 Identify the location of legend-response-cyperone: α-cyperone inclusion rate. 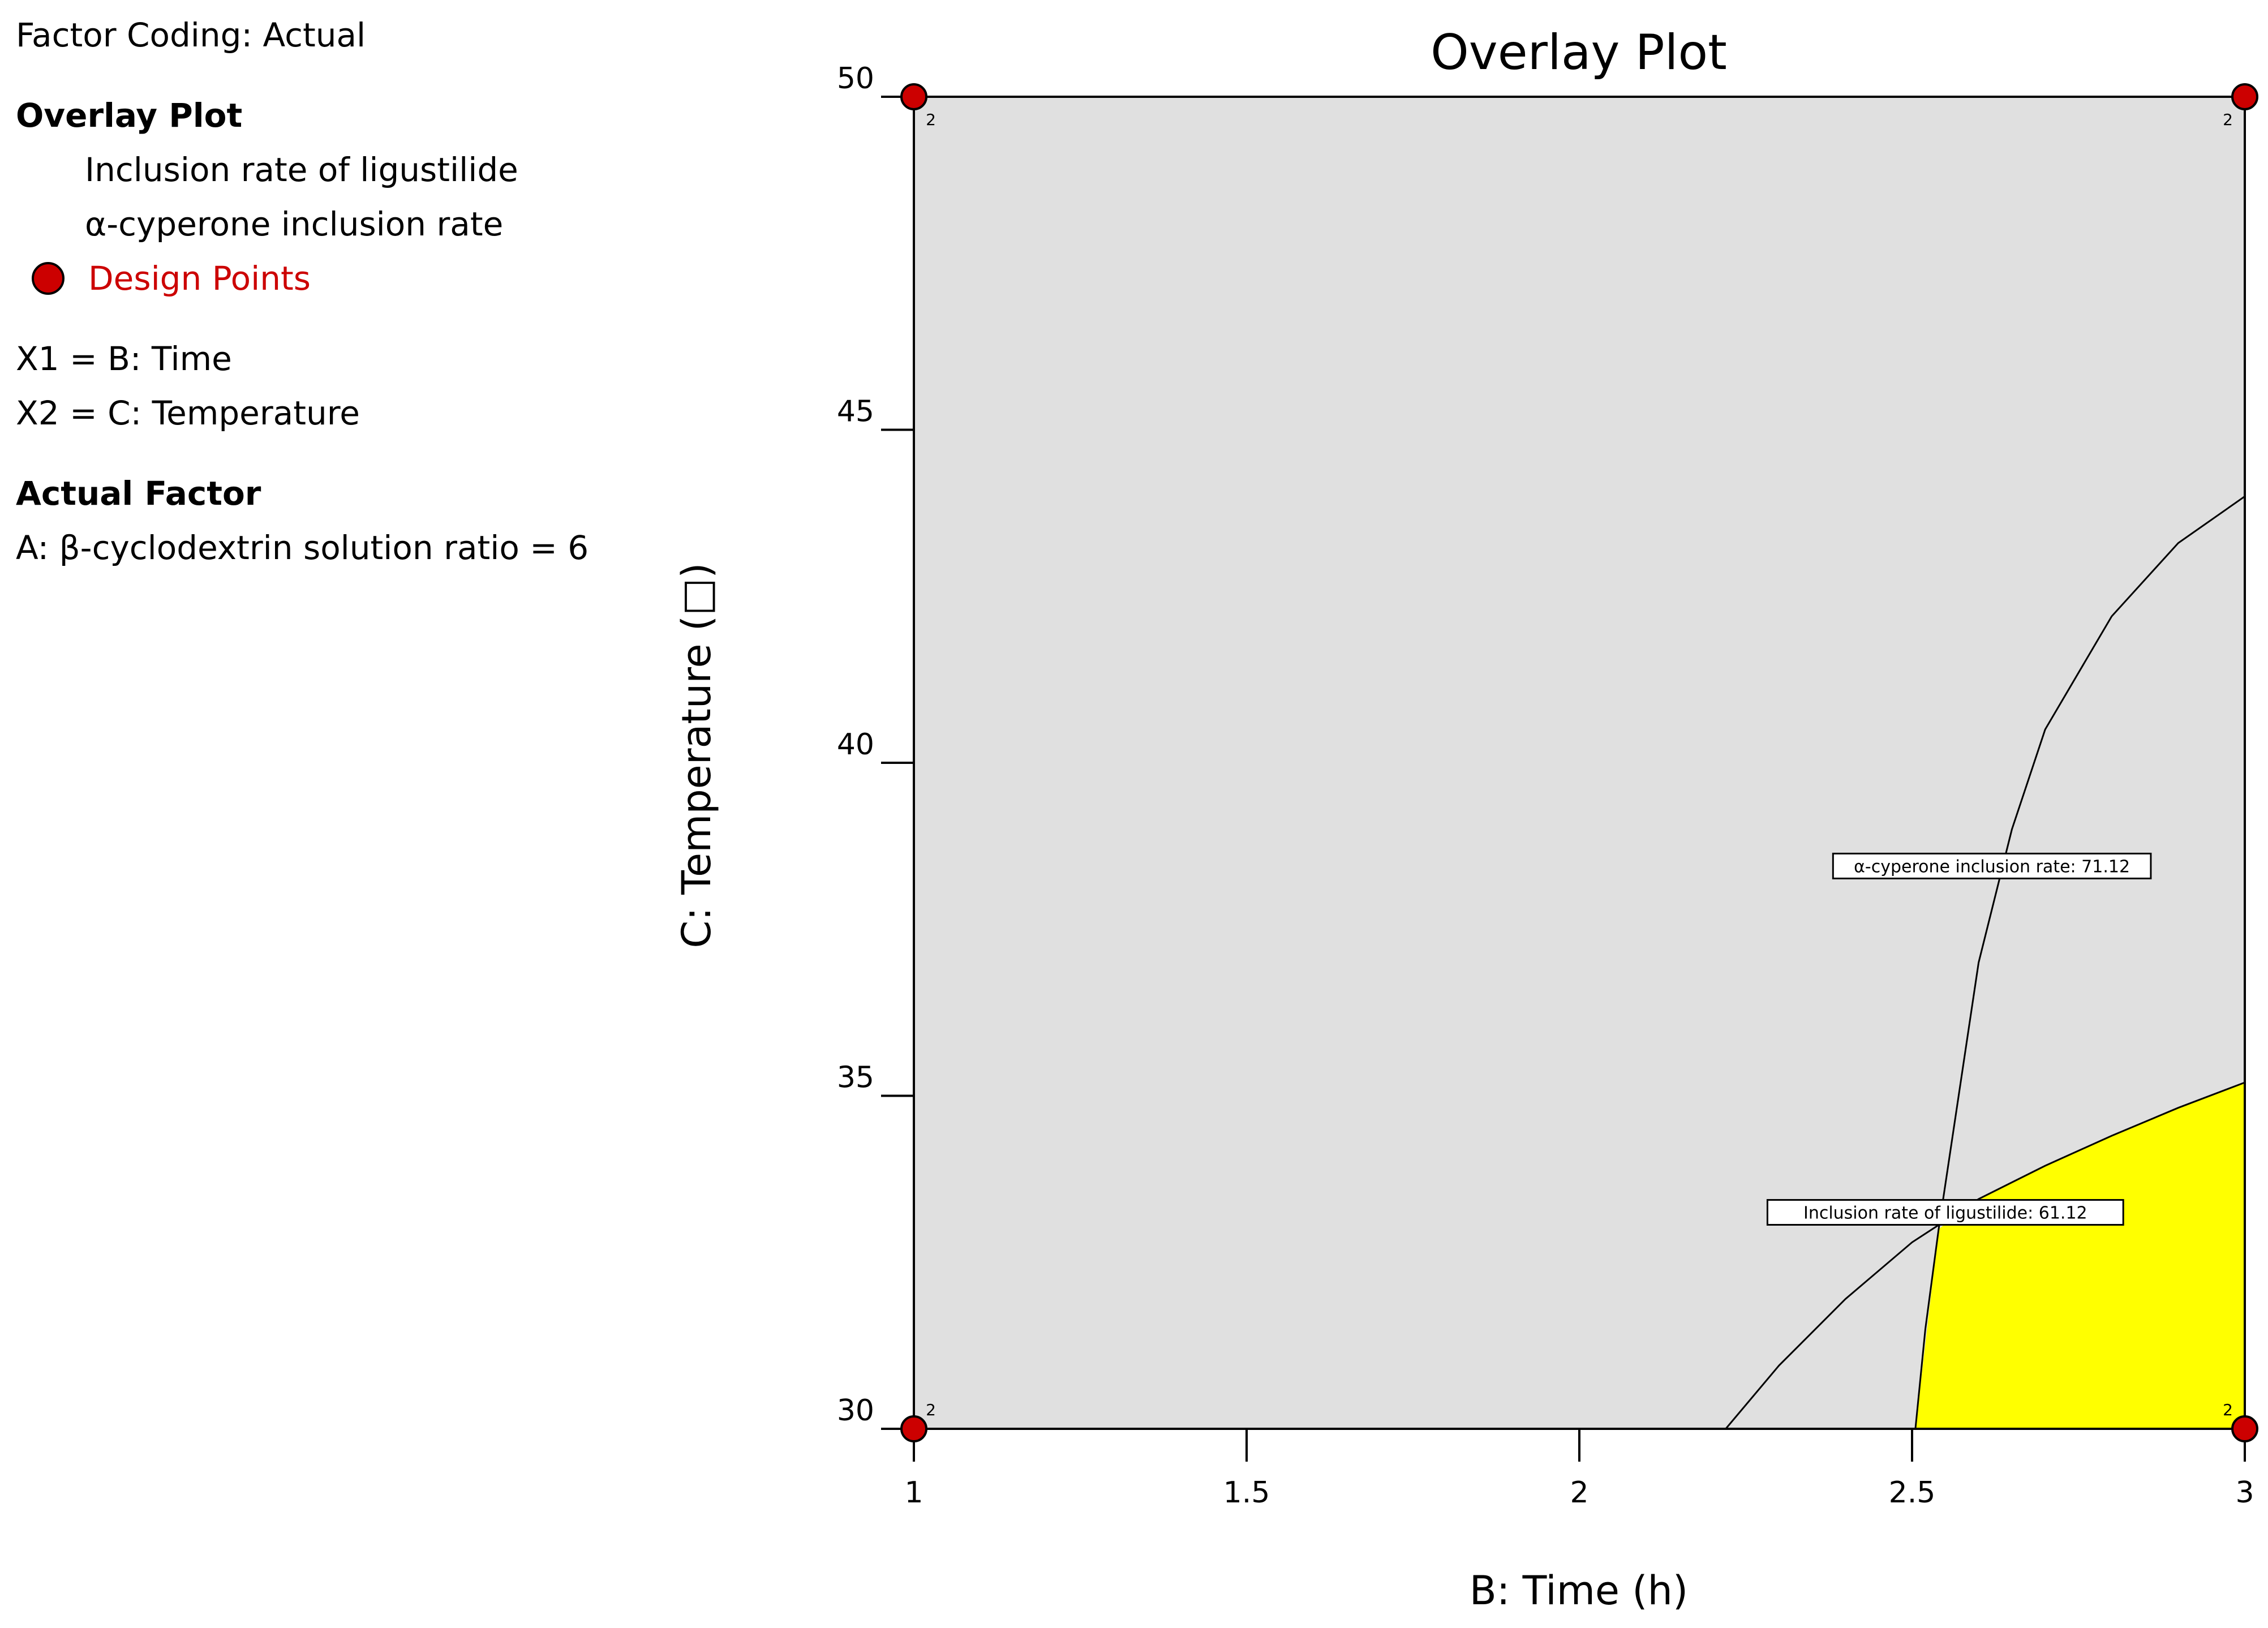
(294, 224).